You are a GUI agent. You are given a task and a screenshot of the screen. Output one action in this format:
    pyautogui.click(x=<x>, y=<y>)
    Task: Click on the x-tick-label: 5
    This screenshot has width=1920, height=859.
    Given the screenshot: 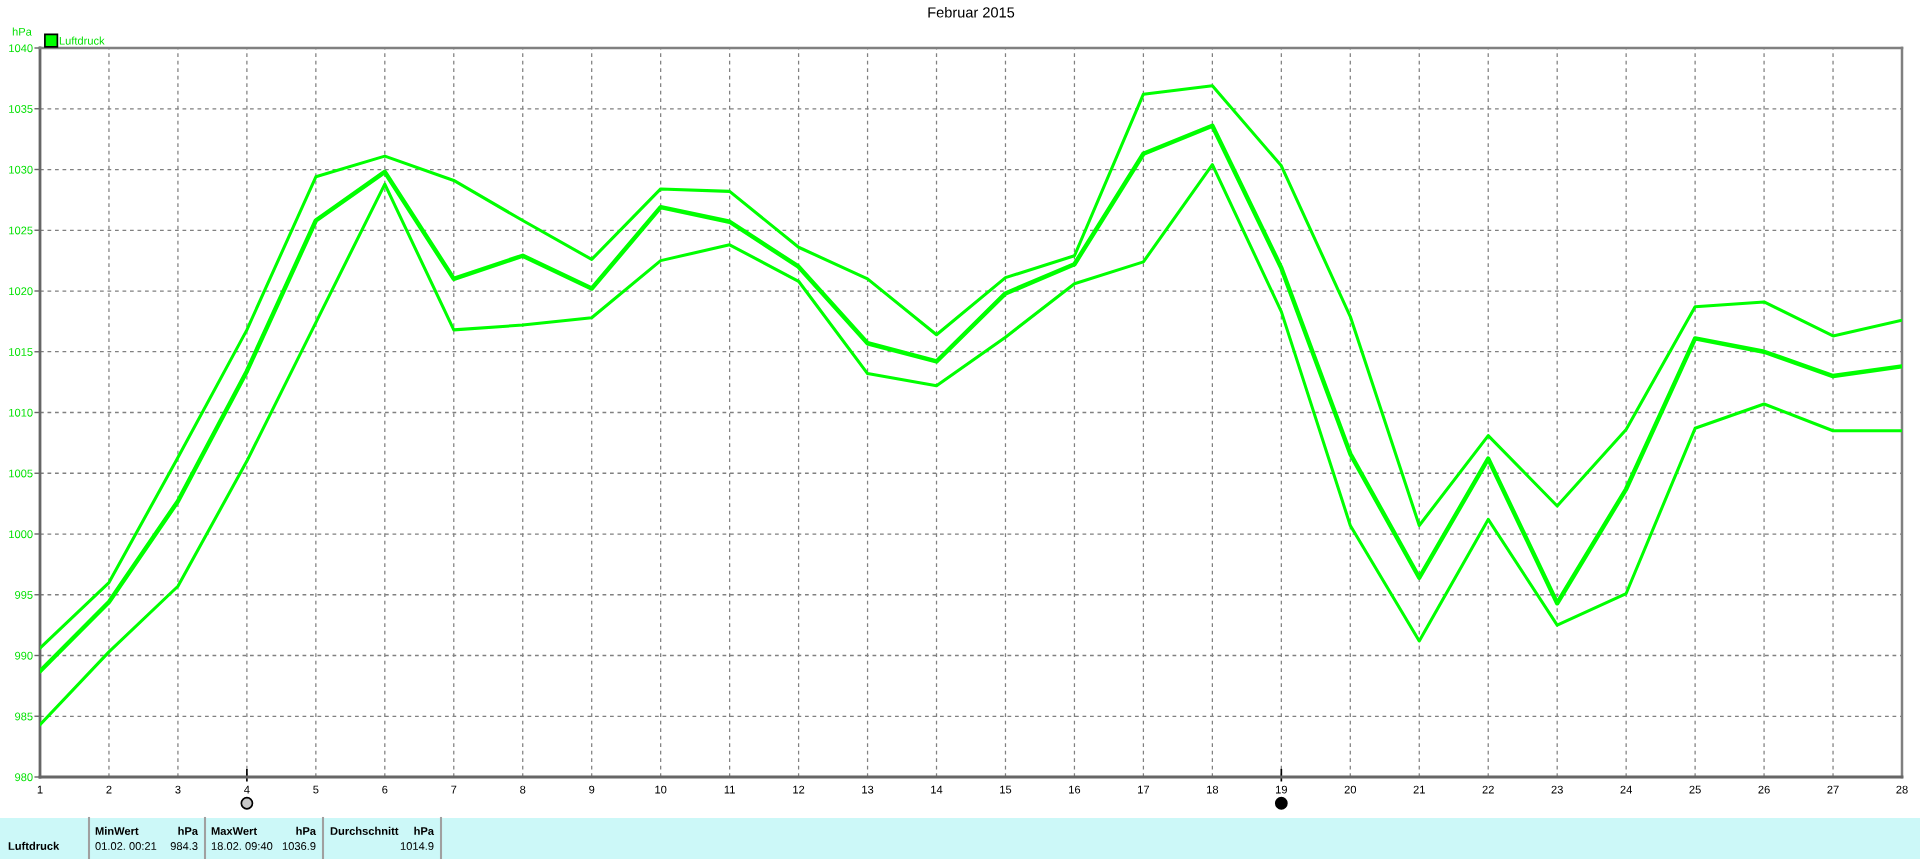 What is the action you would take?
    pyautogui.click(x=316, y=789)
    